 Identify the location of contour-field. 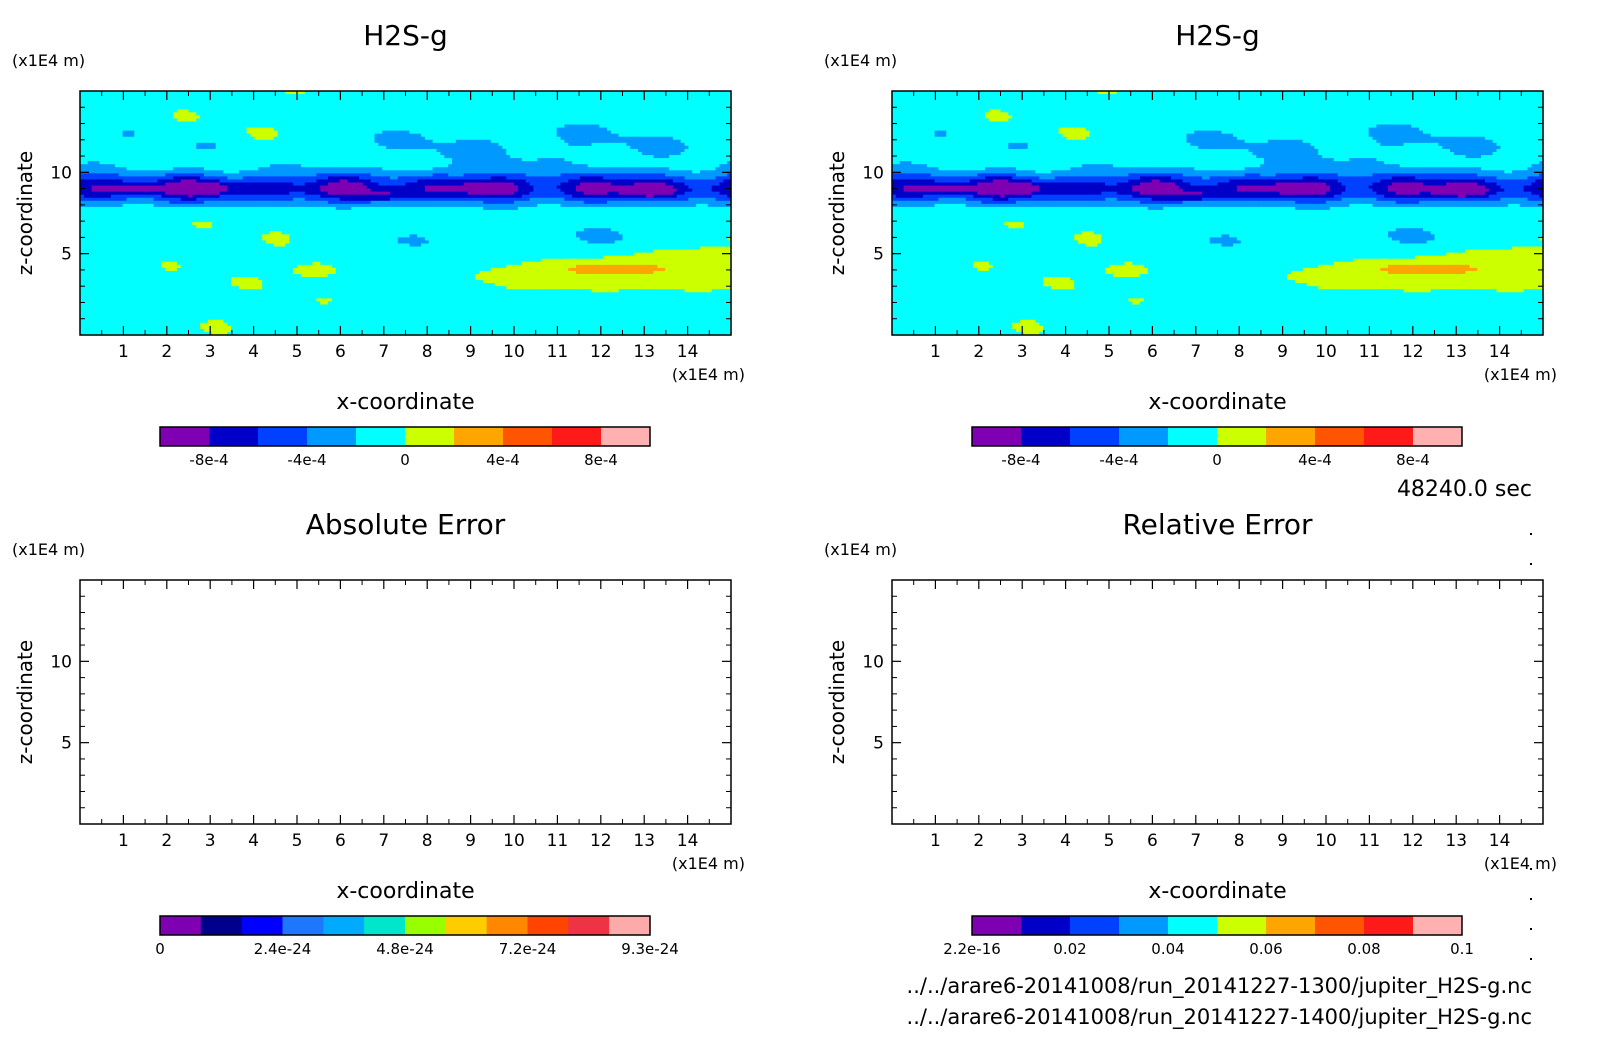
(406, 213).